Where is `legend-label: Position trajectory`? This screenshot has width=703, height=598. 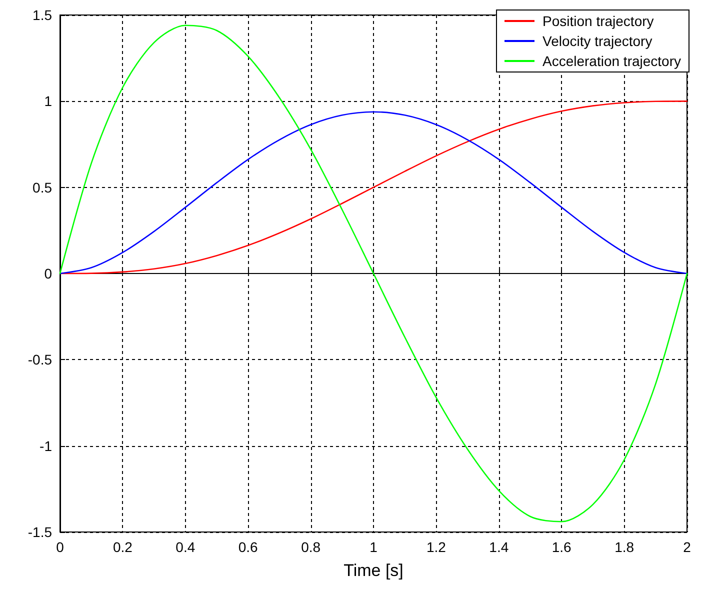
legend-label: Position trajectory is located at coordinates (598, 21).